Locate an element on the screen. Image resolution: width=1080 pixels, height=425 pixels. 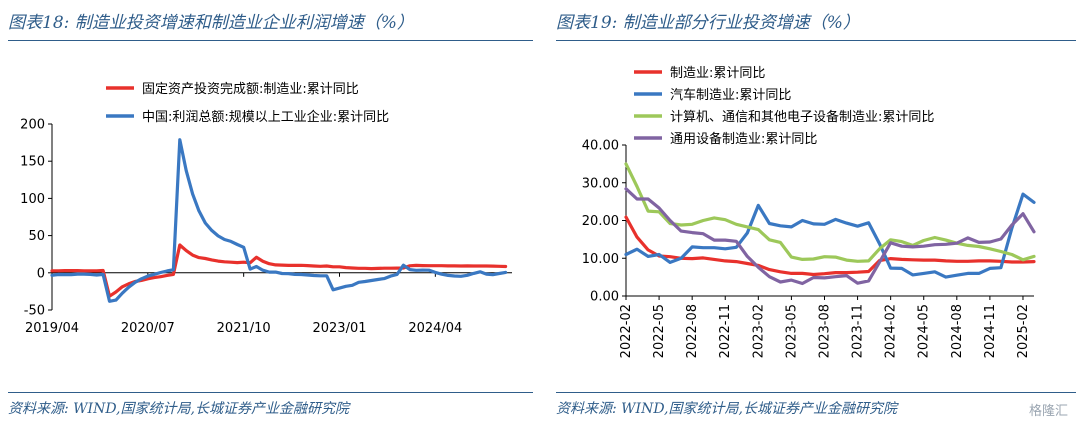
x-tick-label: 2024/04 is located at coordinates (435, 328).